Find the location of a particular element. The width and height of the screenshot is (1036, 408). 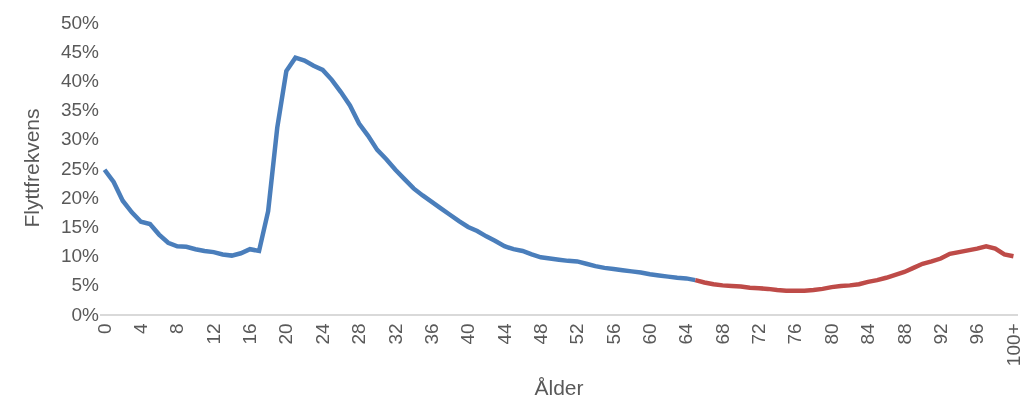

x-tick-label: 88 is located at coordinates (904, 334).